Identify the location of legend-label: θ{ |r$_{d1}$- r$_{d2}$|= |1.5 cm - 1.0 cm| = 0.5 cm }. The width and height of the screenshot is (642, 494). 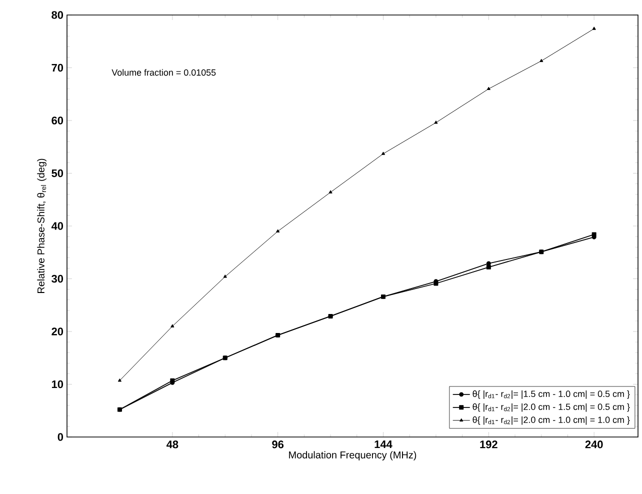
(551, 394).